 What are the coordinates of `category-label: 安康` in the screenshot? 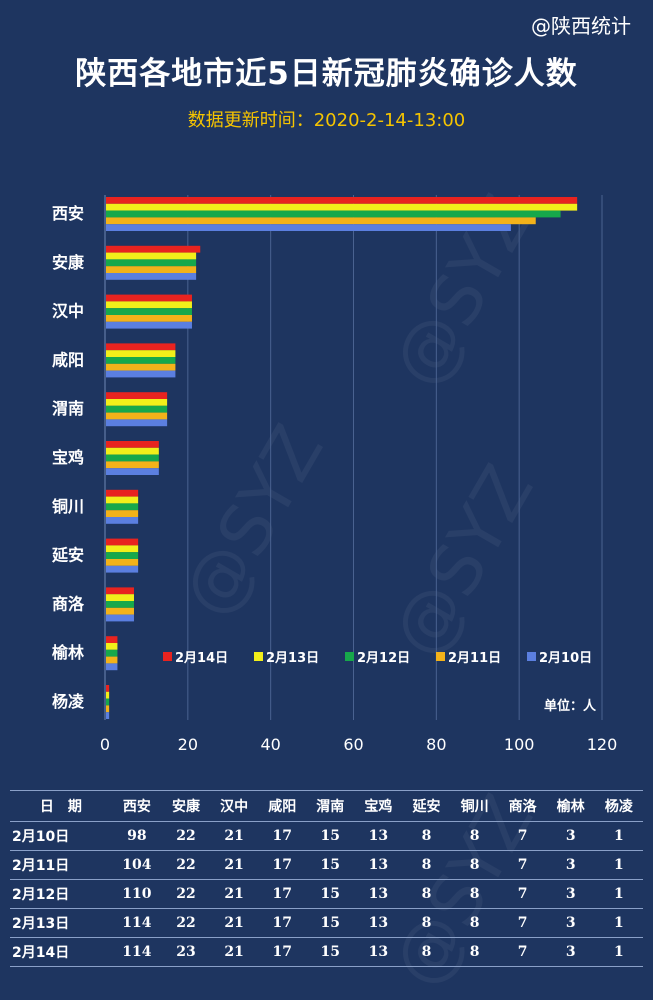 It's located at (68, 262).